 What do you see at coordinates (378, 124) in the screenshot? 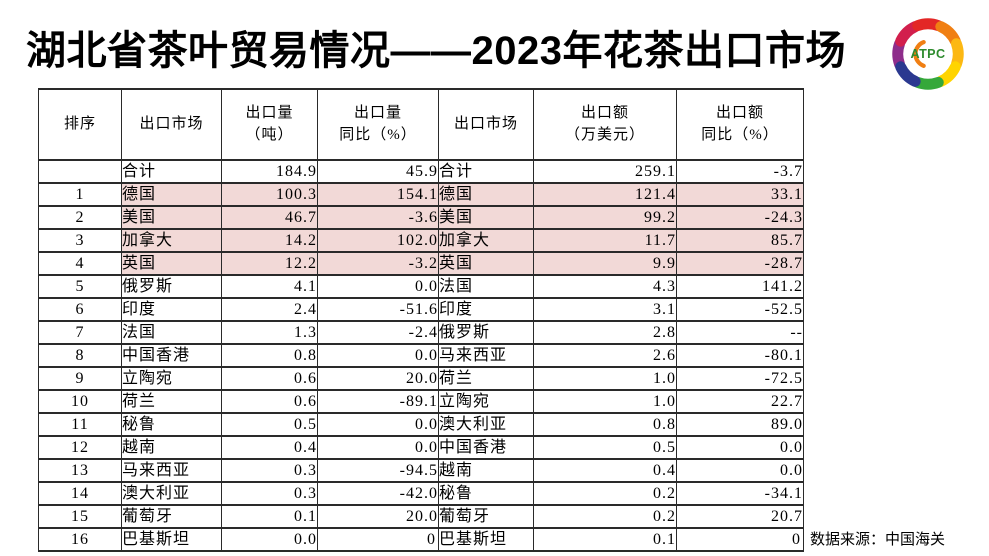
I see `header-export-volume-yoy: 出口量 同比（%）` at bounding box center [378, 124].